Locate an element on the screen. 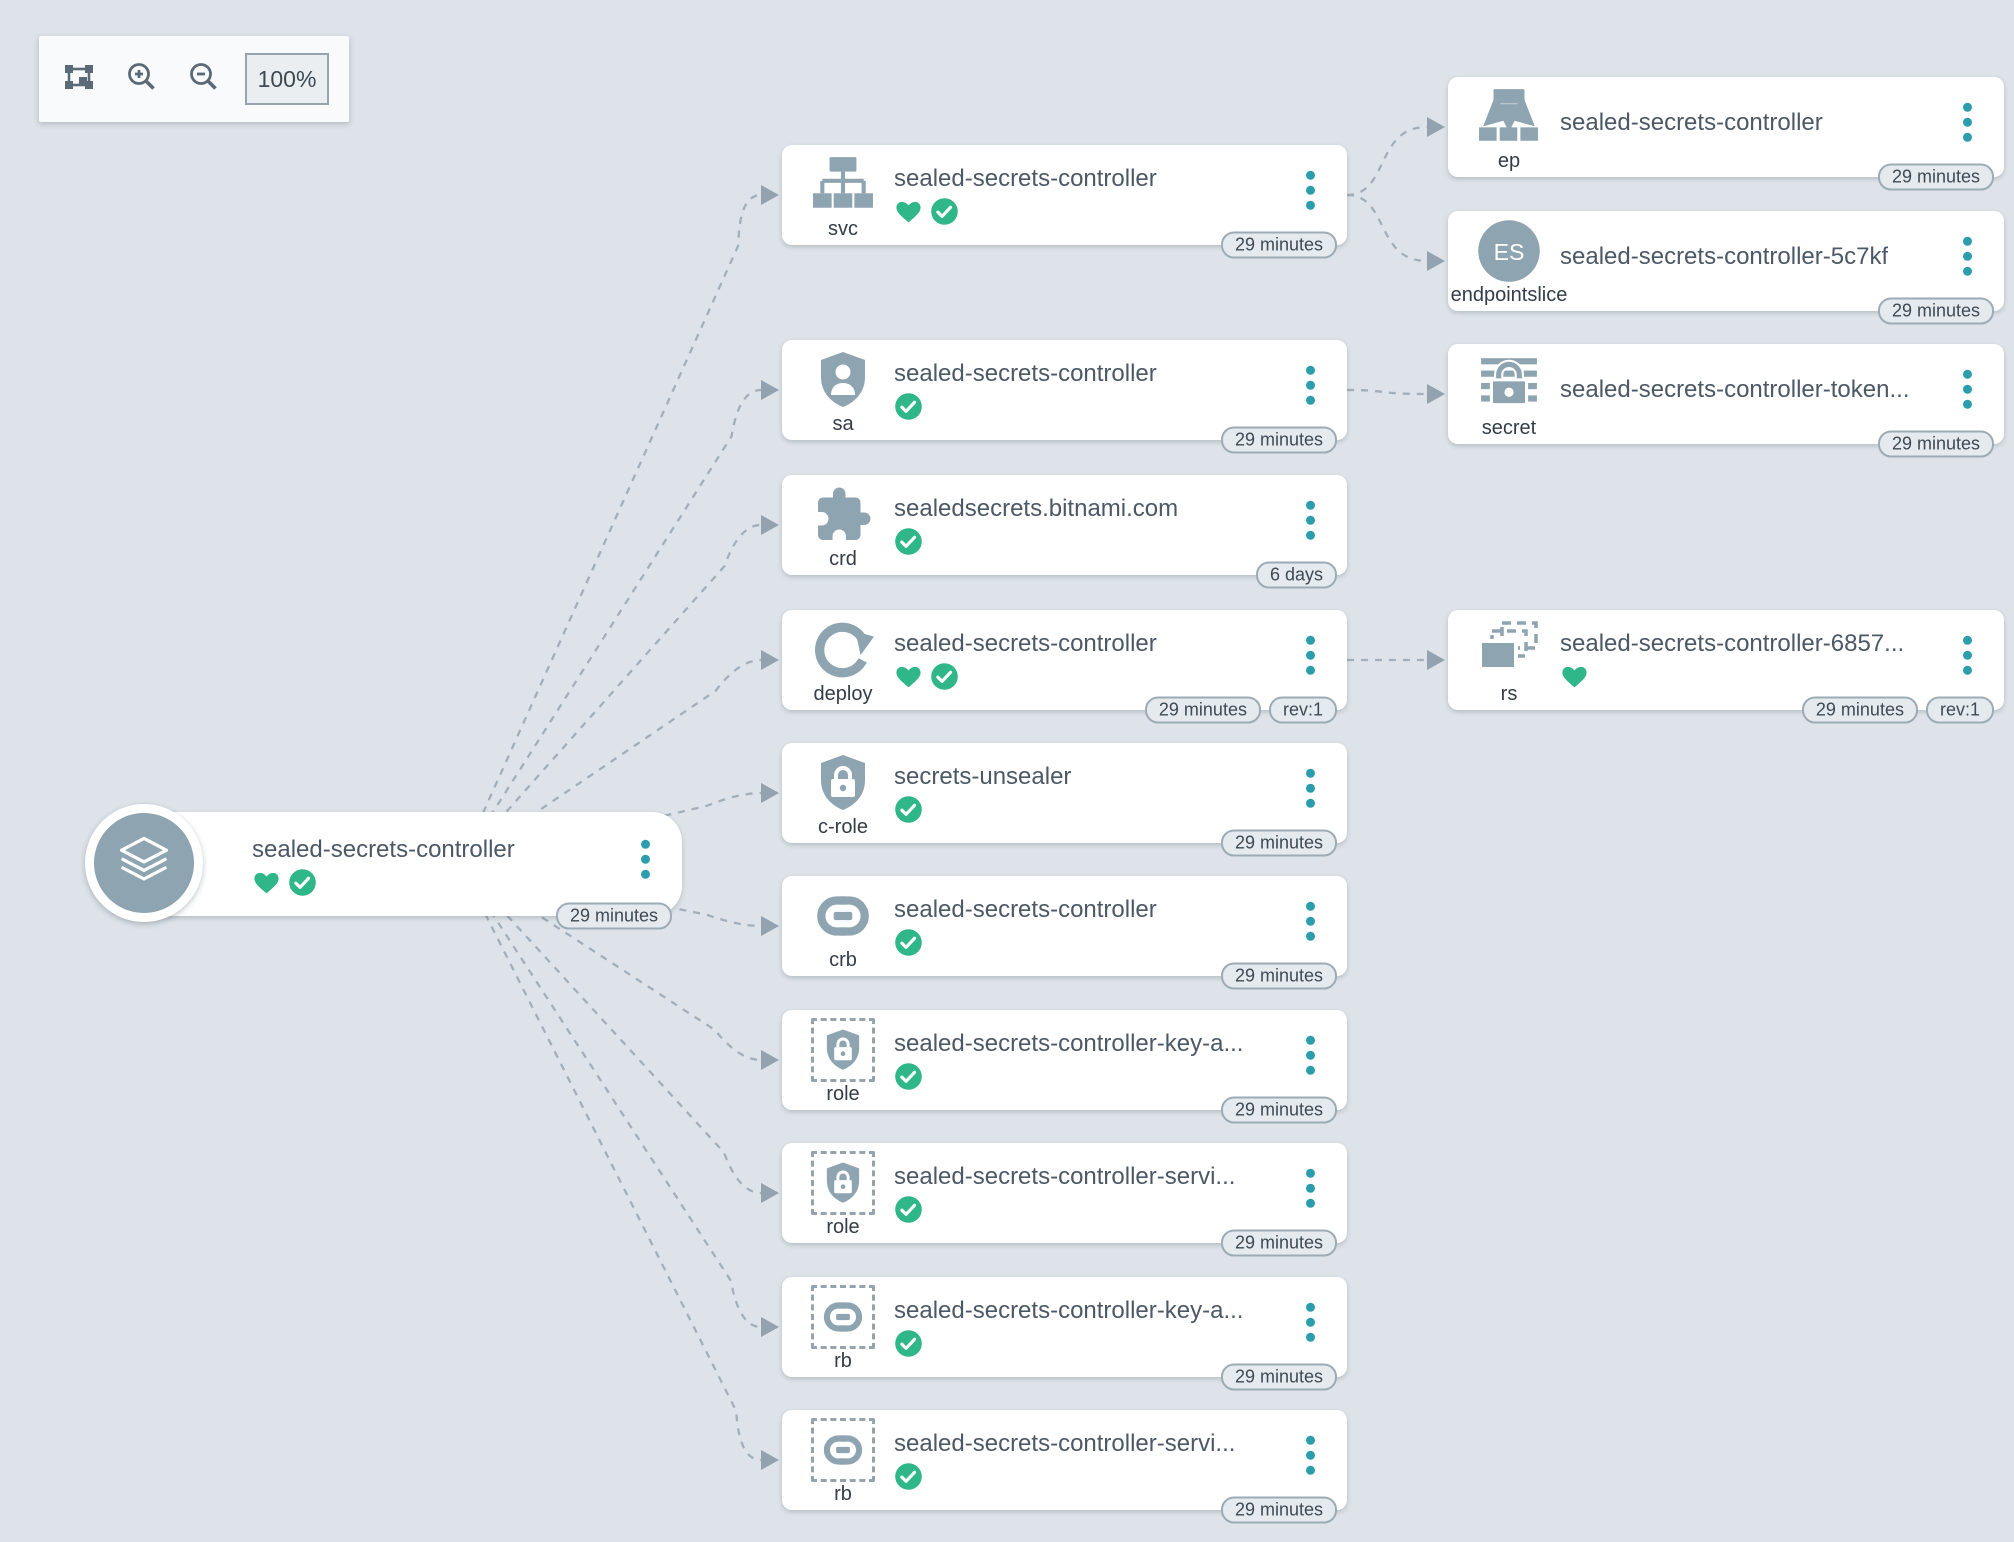 This screenshot has width=2014, height=1542. zoom-level-indicator: 100% is located at coordinates (287, 79).